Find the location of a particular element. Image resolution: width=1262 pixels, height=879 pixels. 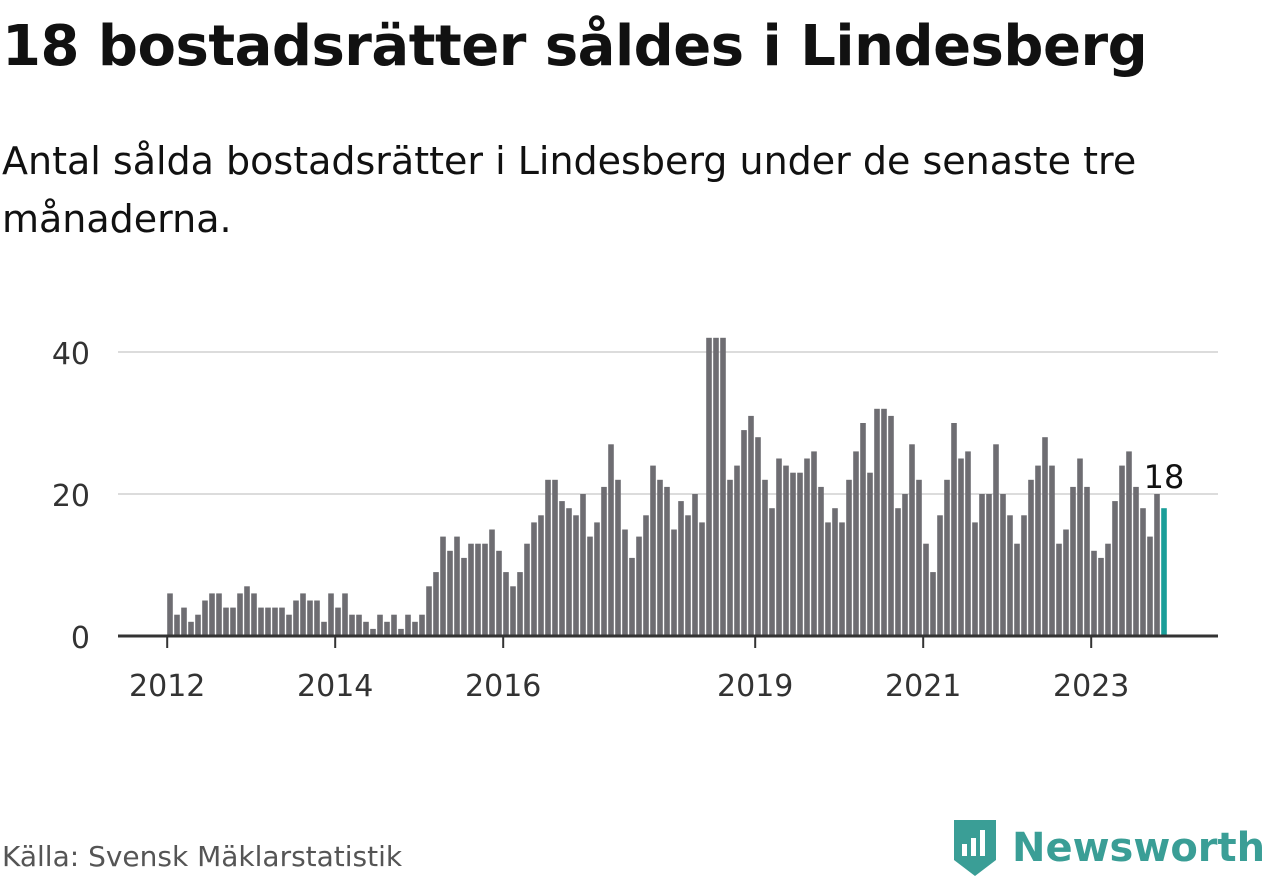

annotations: 18 is located at coordinates (1164, 477).